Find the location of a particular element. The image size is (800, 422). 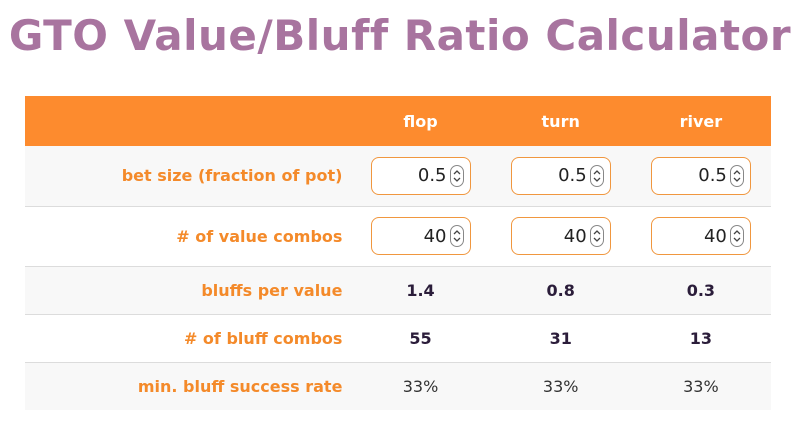

value-combos-label: # of value combos is located at coordinates (188, 236).